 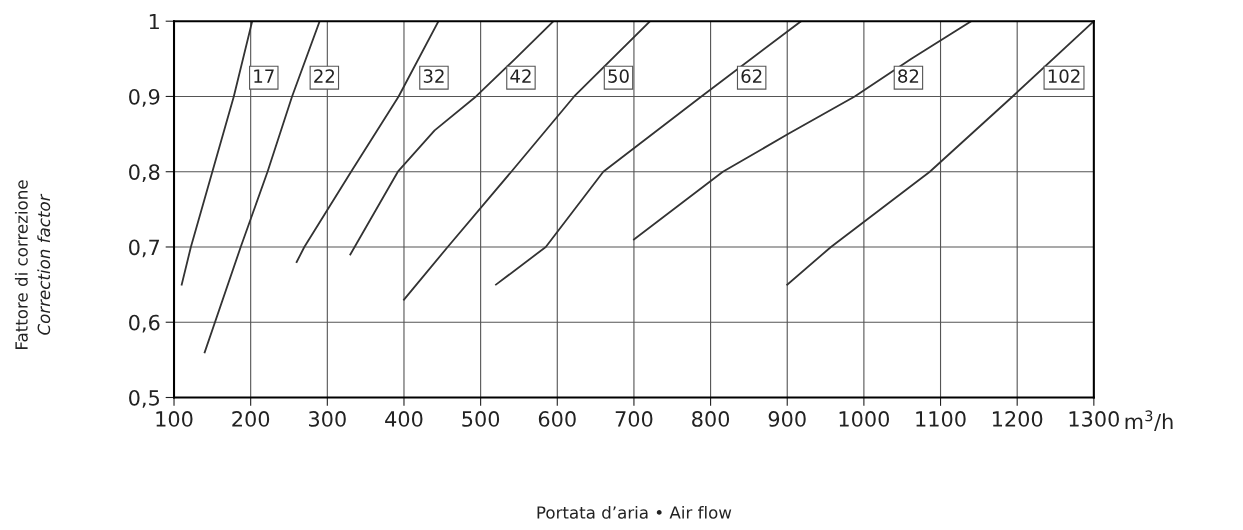 What do you see at coordinates (251, 419) in the screenshot?
I see `x-tick-label: 200` at bounding box center [251, 419].